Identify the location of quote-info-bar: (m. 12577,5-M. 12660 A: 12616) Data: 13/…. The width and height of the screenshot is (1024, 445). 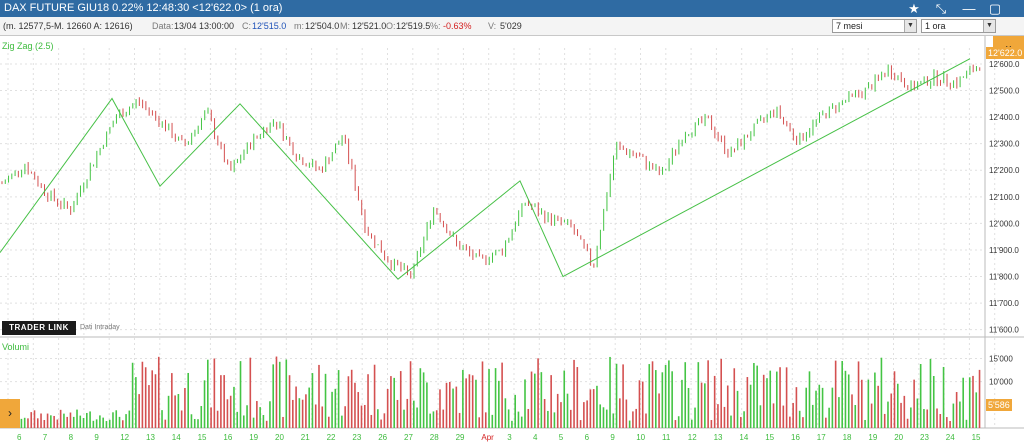
(512, 26).